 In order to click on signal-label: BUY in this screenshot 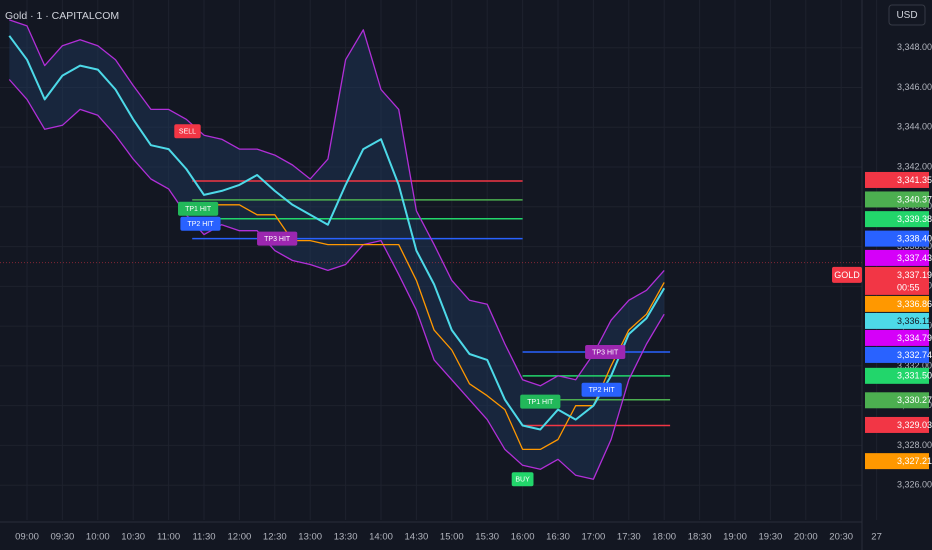, I will do `click(522, 480)`.